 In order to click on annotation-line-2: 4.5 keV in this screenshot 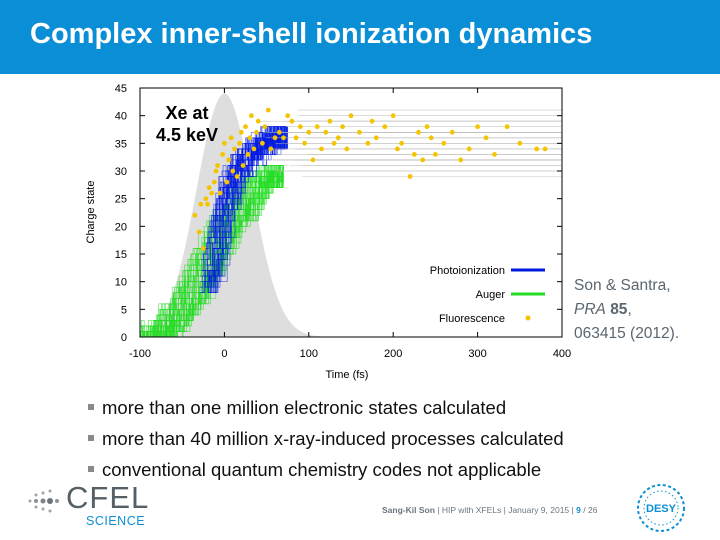, I will do `click(187, 135)`.